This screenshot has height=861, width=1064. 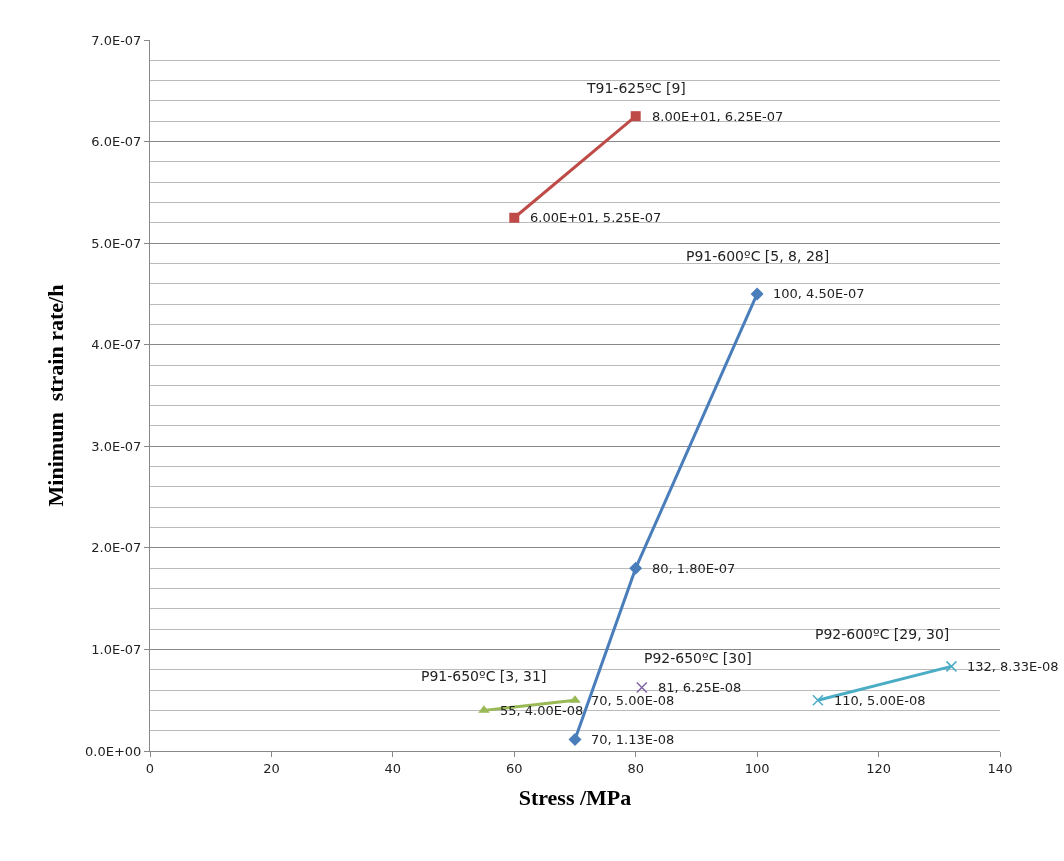 What do you see at coordinates (633, 739) in the screenshot?
I see `annotation: 70, 1.13E-08` at bounding box center [633, 739].